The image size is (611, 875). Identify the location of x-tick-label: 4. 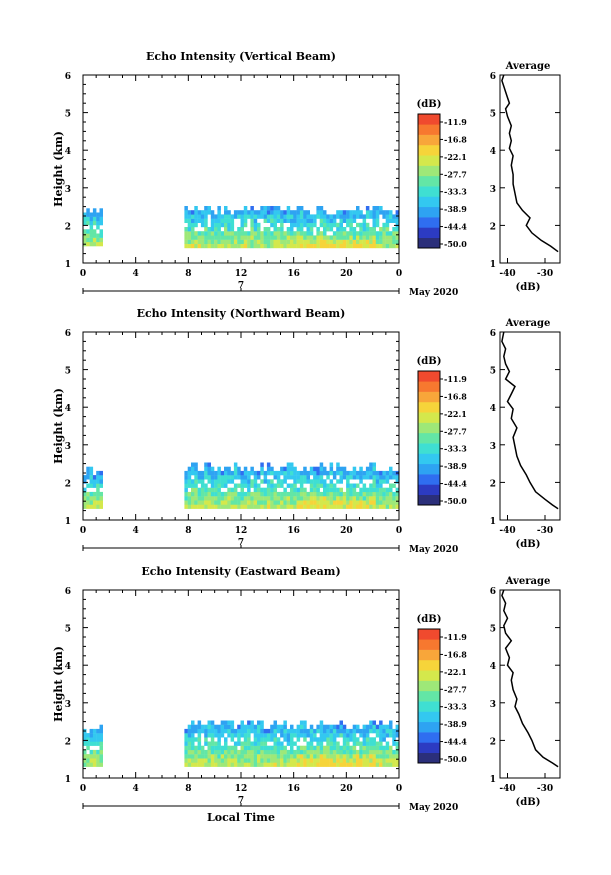
(136, 274).